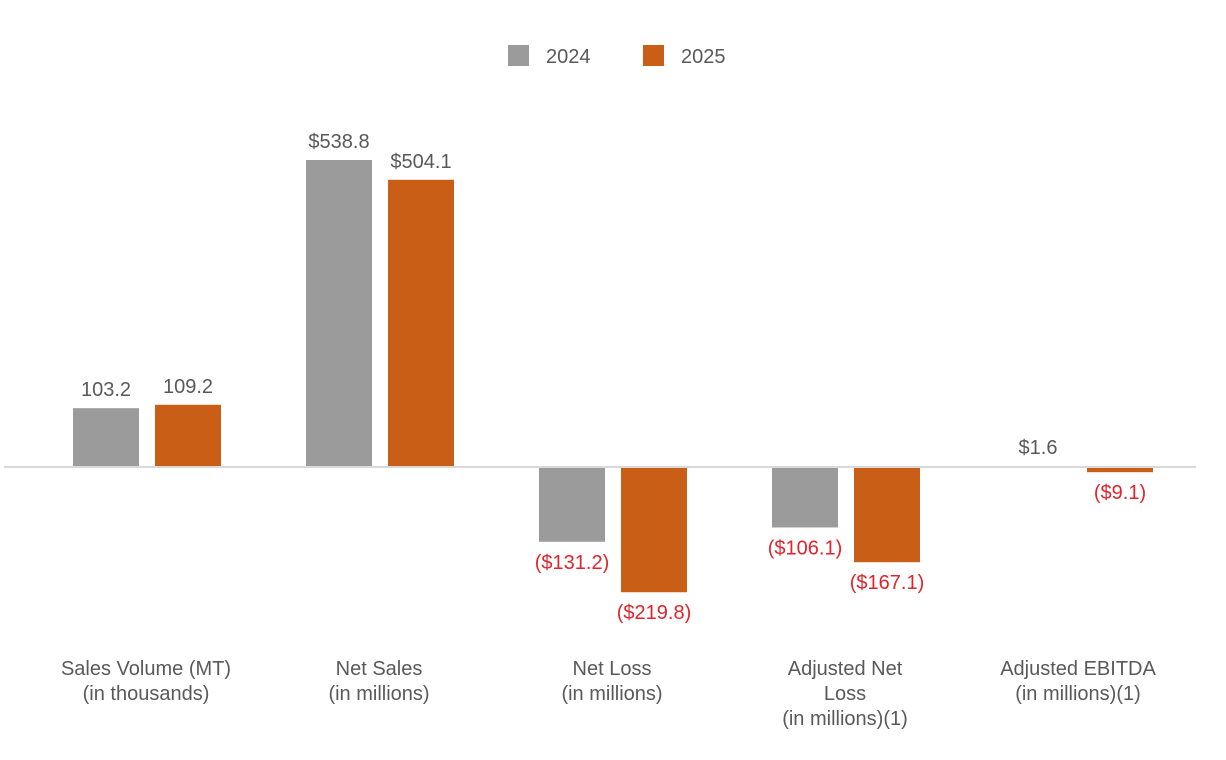  Describe the element at coordinates (1120, 493) in the screenshot. I see `value-label-2025-4: ($9.1)` at that location.